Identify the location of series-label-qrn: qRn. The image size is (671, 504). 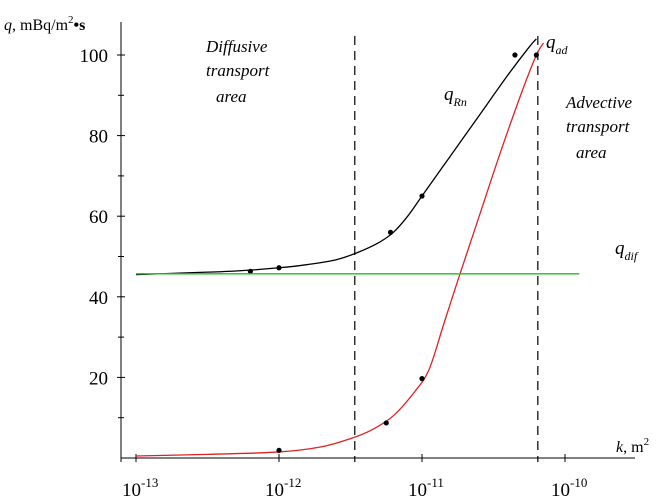
(455, 96).